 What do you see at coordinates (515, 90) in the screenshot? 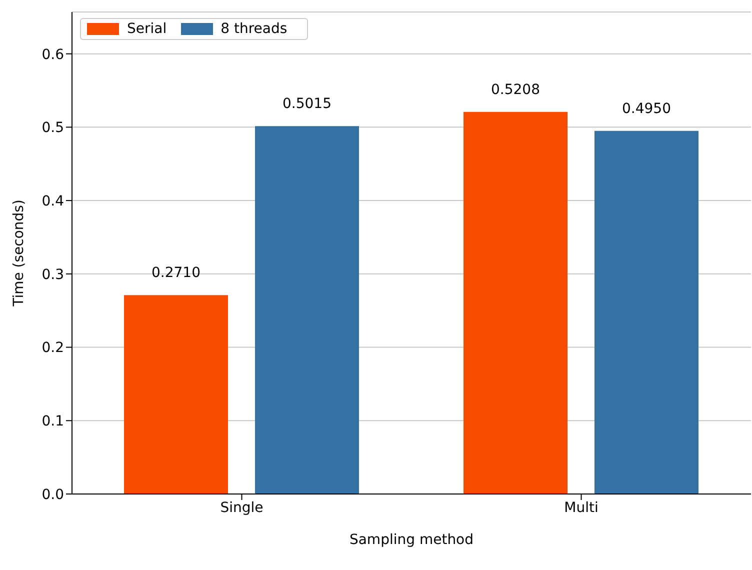
I see `data-label: 0.5208` at bounding box center [515, 90].